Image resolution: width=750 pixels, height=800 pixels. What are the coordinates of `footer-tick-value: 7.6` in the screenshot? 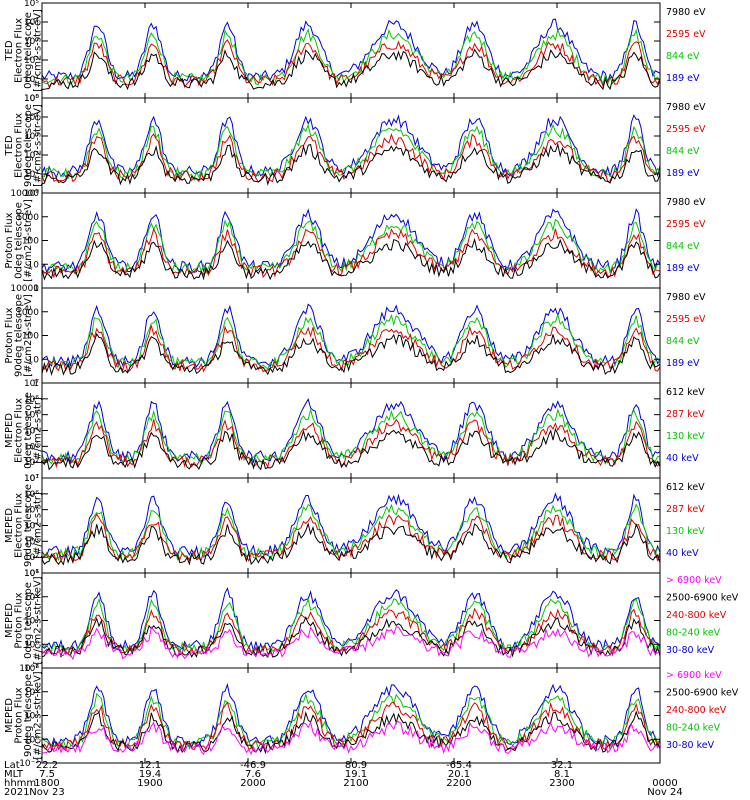 It's located at (253, 774).